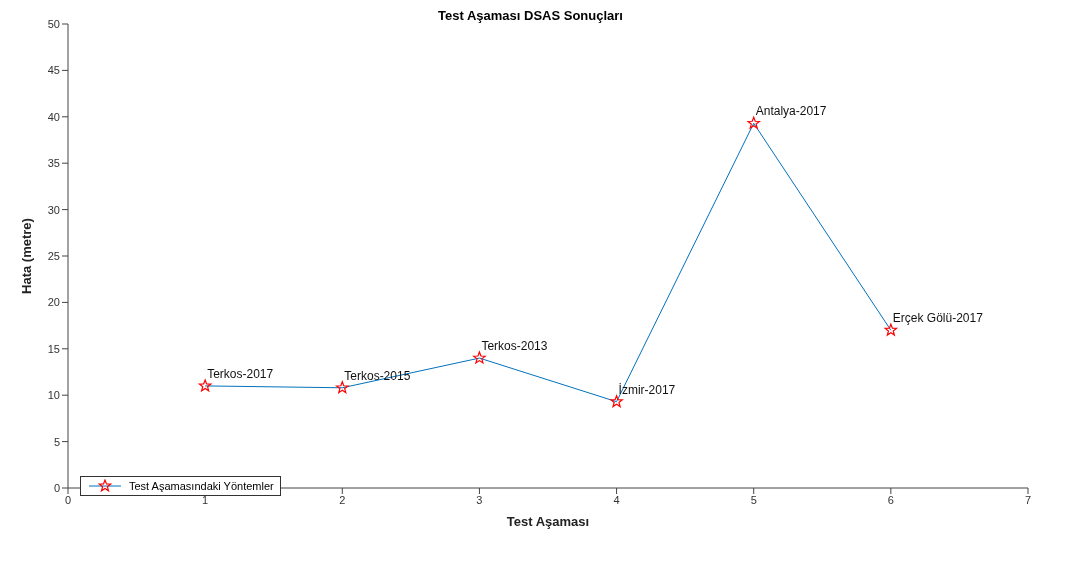 Image resolution: width=1075 pixels, height=573 pixels. Describe the element at coordinates (791, 111) in the screenshot. I see `annotation: Antalya-2017` at that location.